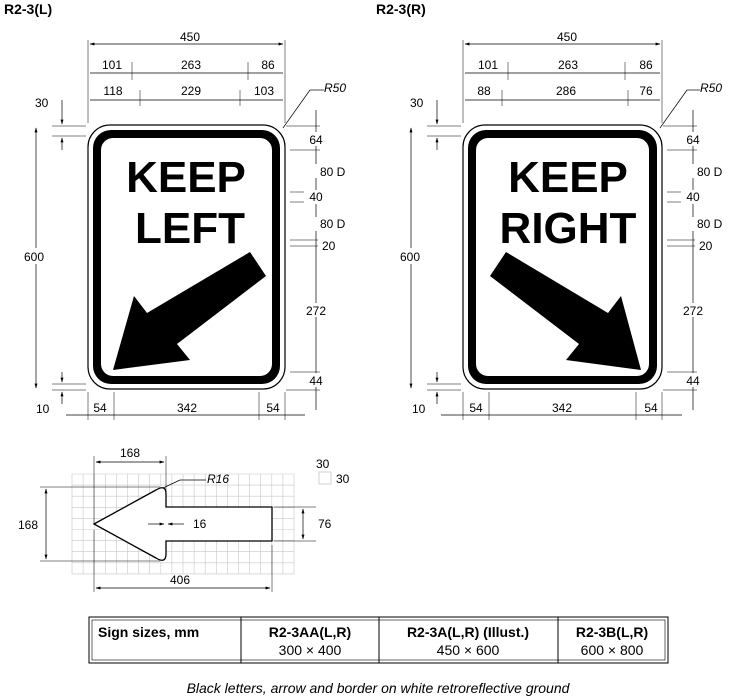 The image size is (732, 699). What do you see at coordinates (488, 65) in the screenshot?
I see `right-dim-a1: 101` at bounding box center [488, 65].